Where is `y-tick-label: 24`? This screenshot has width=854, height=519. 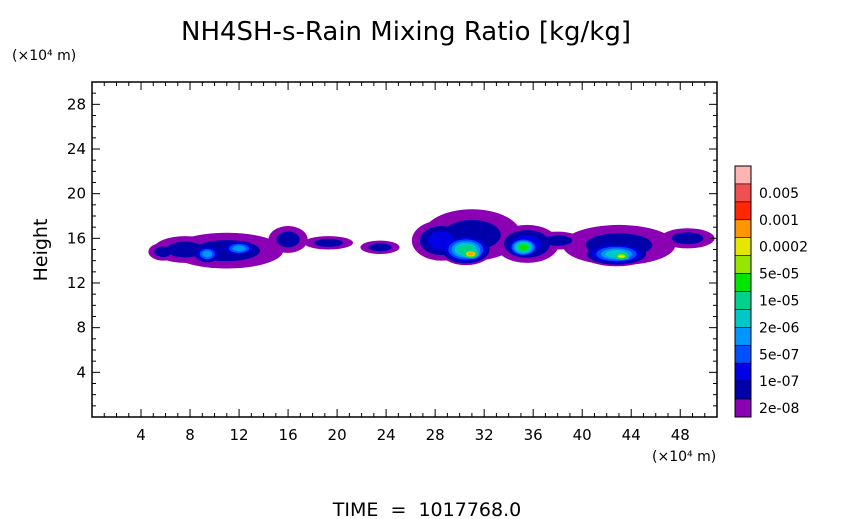
y-tick-label: 24 is located at coordinates (76, 149).